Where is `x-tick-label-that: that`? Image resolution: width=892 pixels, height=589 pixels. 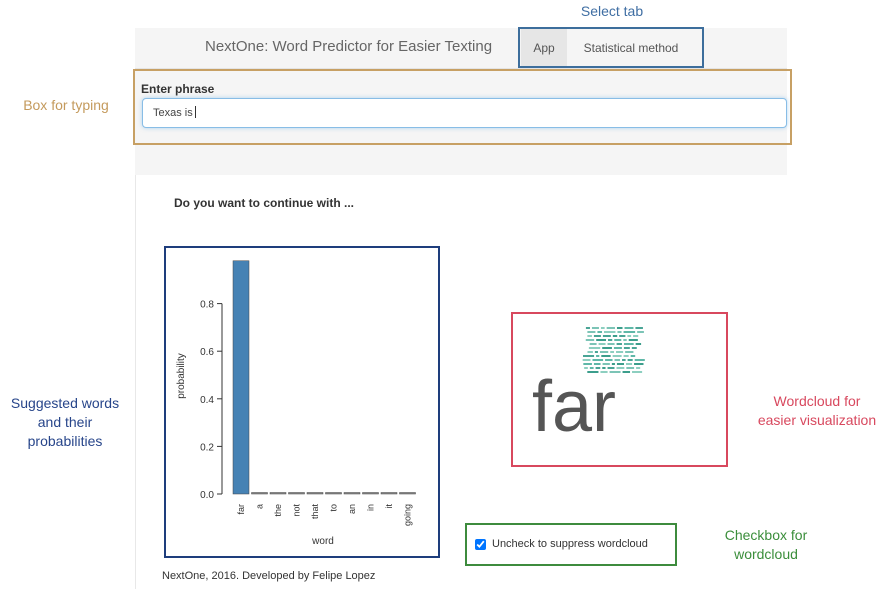
x-tick-label-that: that is located at coordinates (315, 512).